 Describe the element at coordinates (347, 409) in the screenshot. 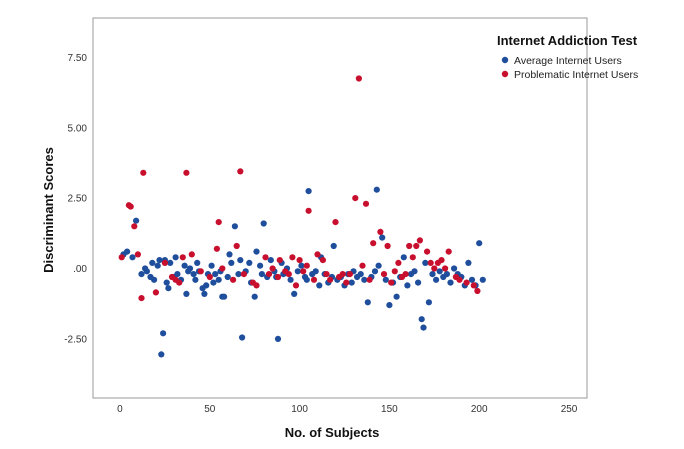

I see `x-axis-ticks: 0 50 100 150 200 250` at that location.